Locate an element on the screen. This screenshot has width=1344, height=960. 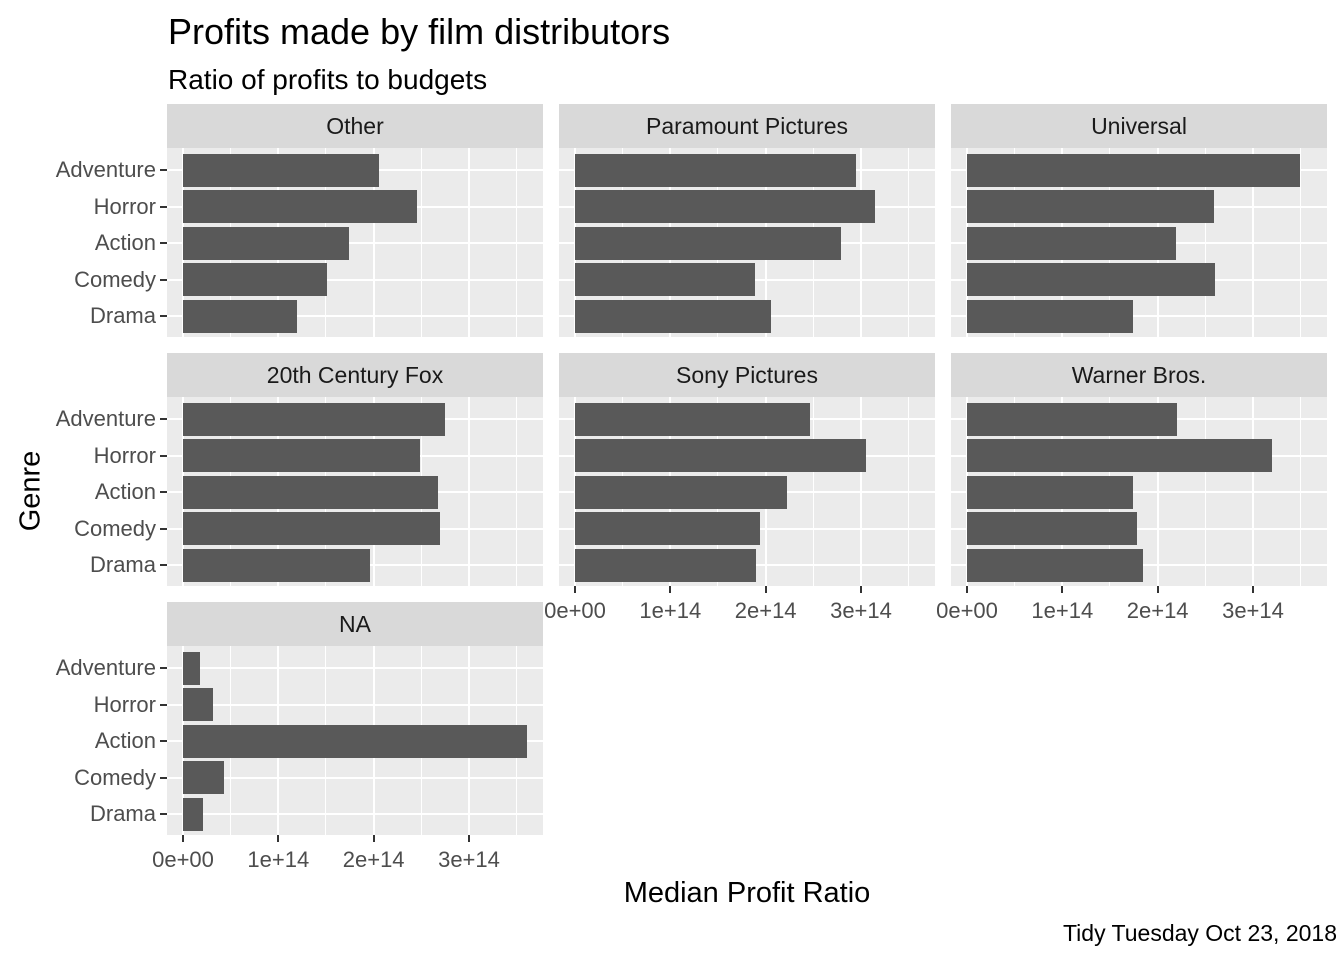
facet-strip-label: Paramount Pictures is located at coordinates (747, 125).